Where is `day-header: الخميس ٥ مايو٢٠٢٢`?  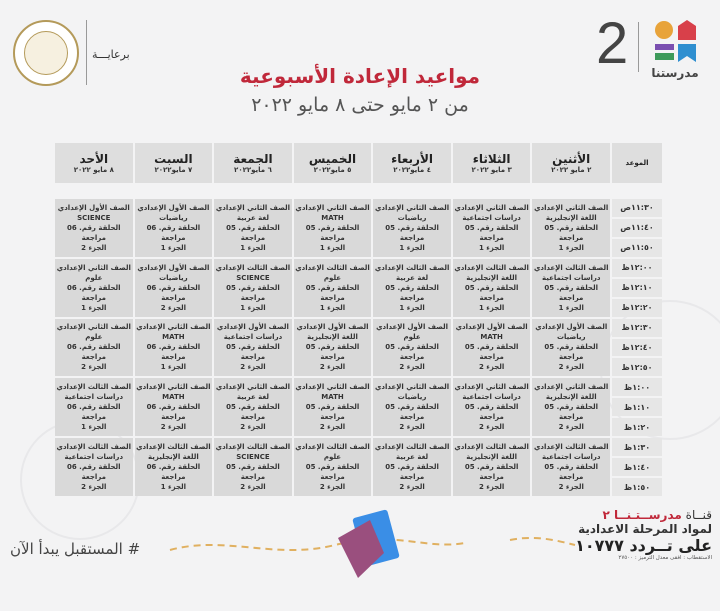 day-header: الخميس ٥ مايو٢٠٢٢ is located at coordinates (332, 163).